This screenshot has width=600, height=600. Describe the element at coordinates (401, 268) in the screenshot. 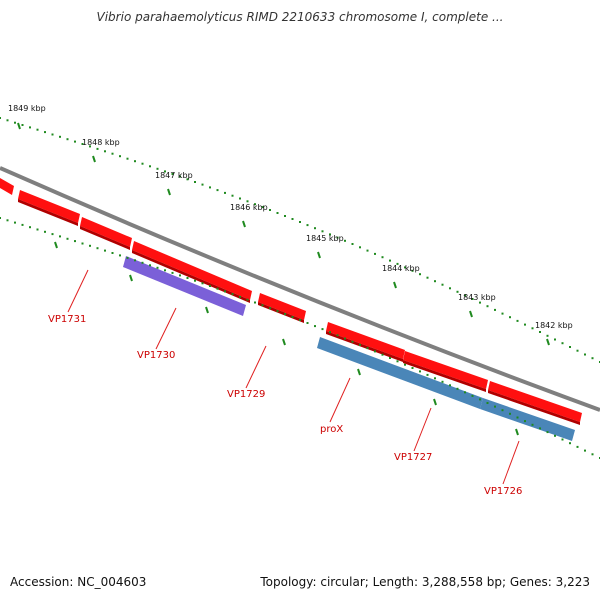

I see `position-label: 1844 kbp` at that location.